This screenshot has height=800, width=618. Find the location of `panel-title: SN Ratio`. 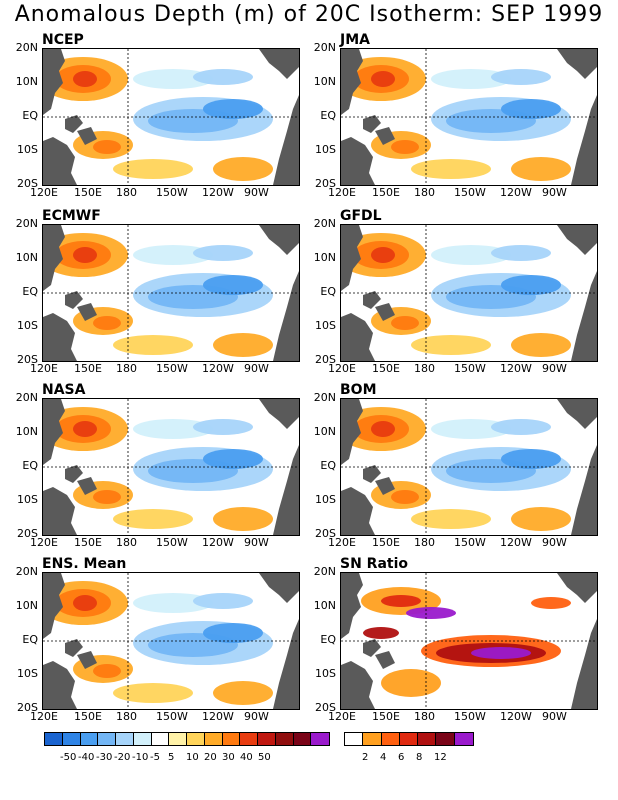

panel-title: SN Ratio is located at coordinates (374, 564).